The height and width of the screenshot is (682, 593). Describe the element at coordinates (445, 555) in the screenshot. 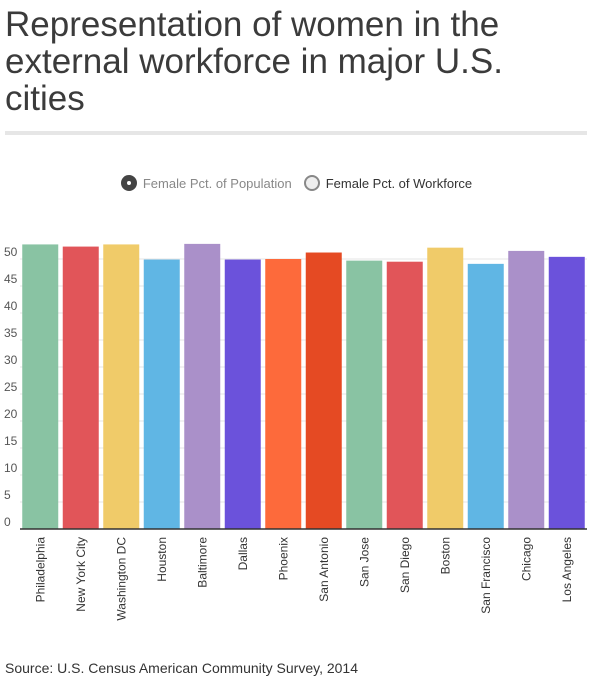

I see `x-tick-label: Boston` at that location.